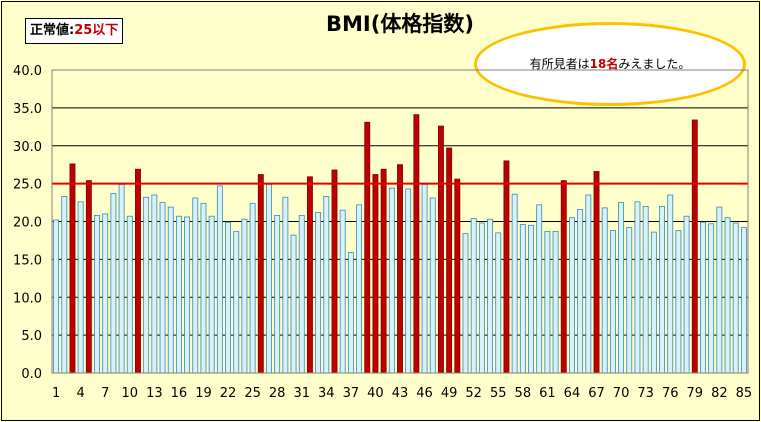 The image size is (761, 422). I want to click on y-tick-label: 25.0, so click(27, 185).